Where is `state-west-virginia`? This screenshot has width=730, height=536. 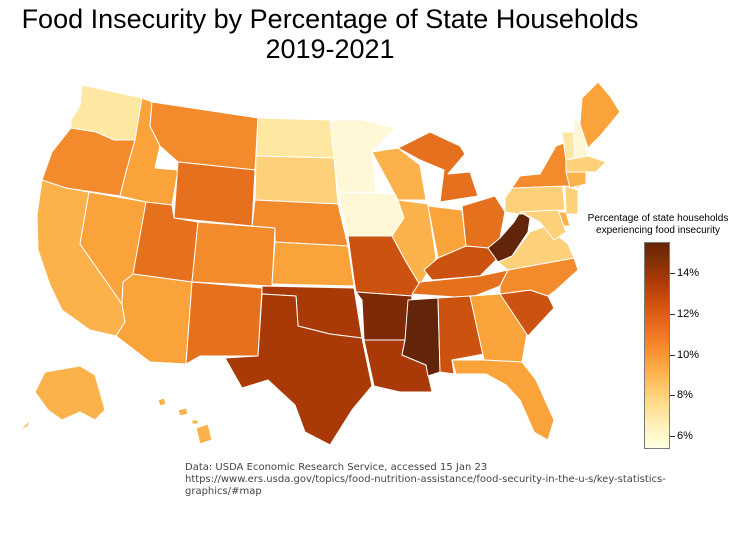 state-west-virginia is located at coordinates (509, 237).